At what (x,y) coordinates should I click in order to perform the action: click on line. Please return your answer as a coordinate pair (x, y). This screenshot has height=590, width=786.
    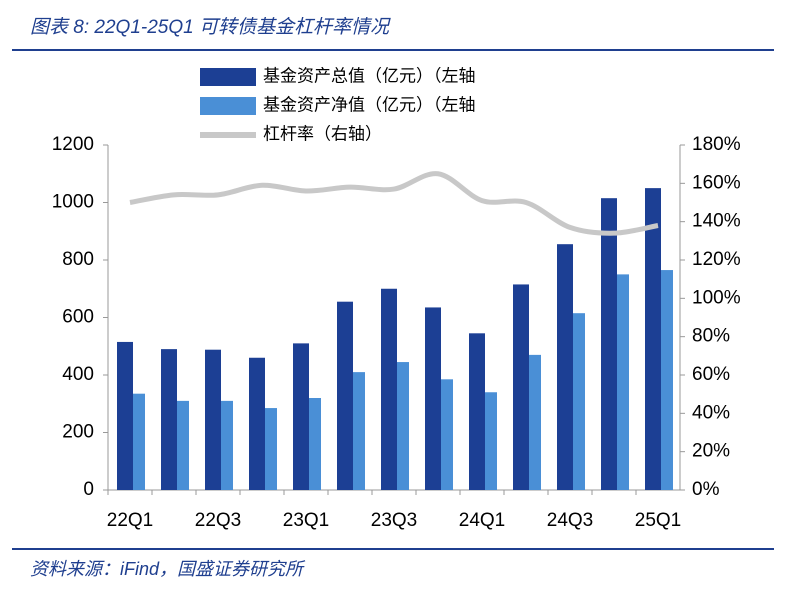
    Looking at the image, I should click on (394, 203).